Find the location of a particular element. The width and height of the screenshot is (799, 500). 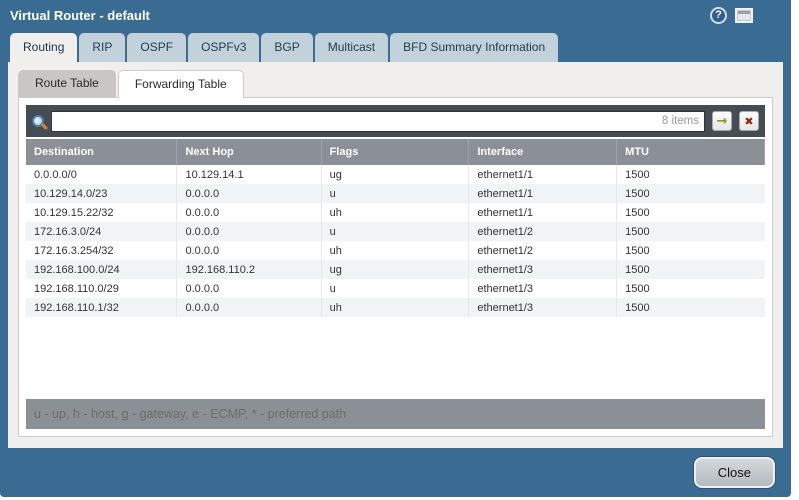

filter-bar: 8 items → ✖ is located at coordinates (395, 121).